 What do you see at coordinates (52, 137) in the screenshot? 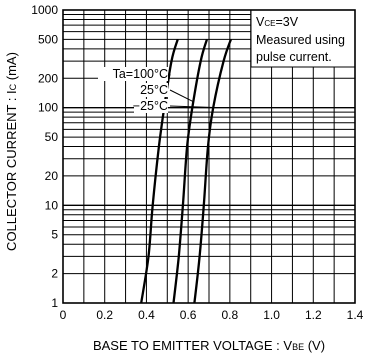
I see `y-tick-label: 50` at bounding box center [52, 137].